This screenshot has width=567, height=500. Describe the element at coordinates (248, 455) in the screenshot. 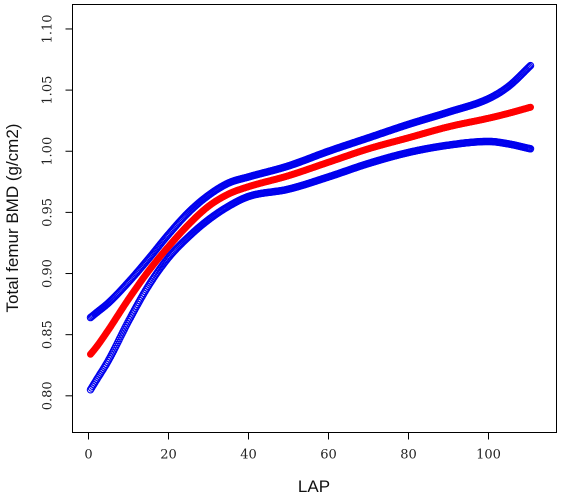

I see `x-tick-label: 40` at that location.